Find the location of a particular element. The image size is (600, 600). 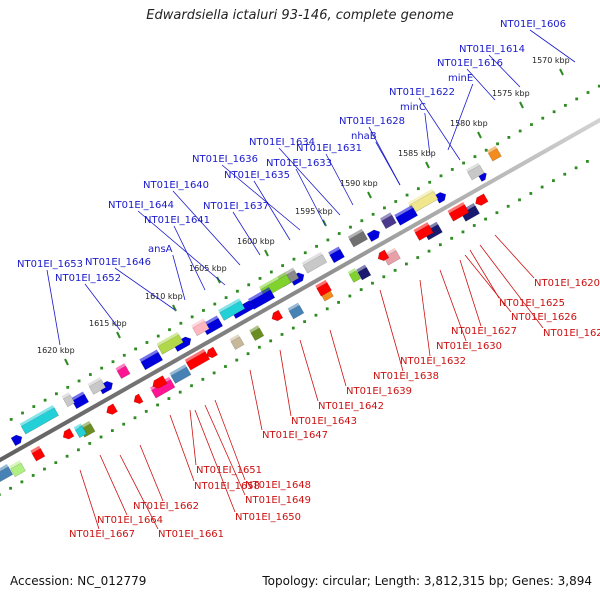

reverse-gene-label: NT01EI_1648 is located at coordinates (278, 485).